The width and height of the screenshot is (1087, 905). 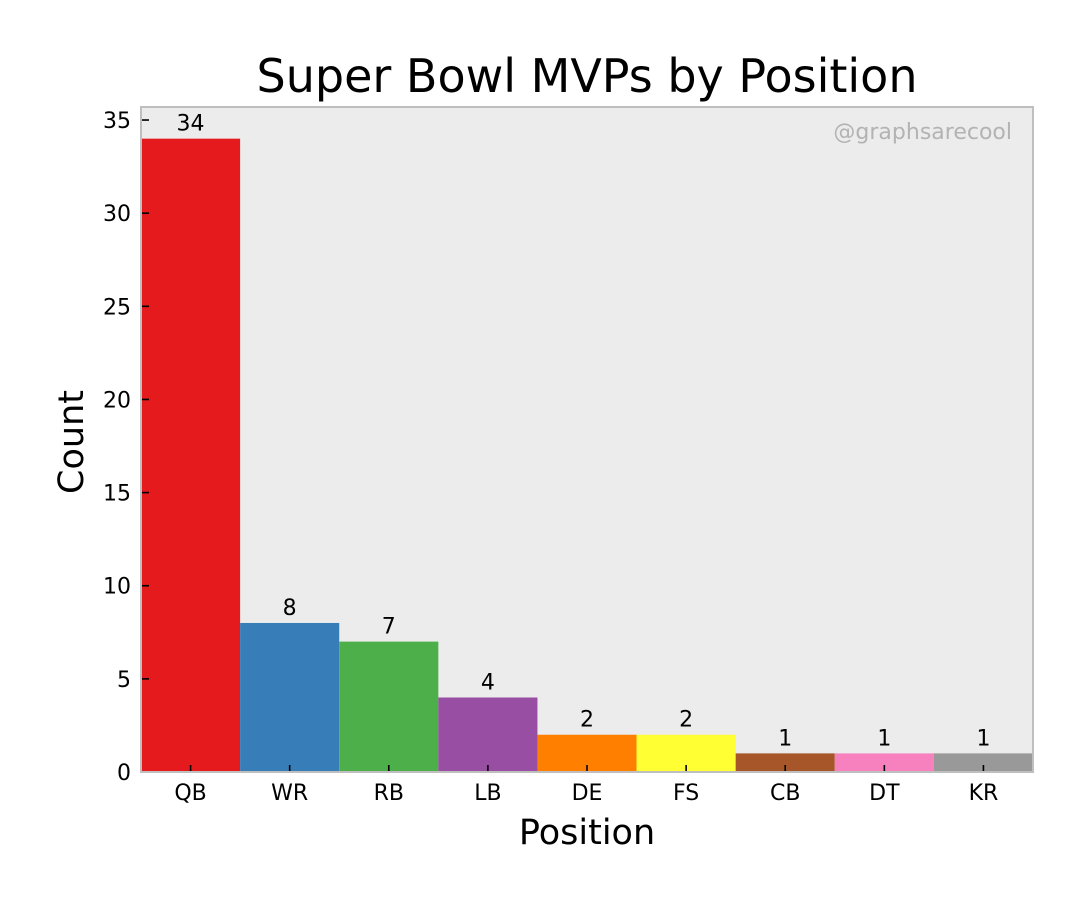 What do you see at coordinates (191, 124) in the screenshot?
I see `value-label-qb: 34` at bounding box center [191, 124].